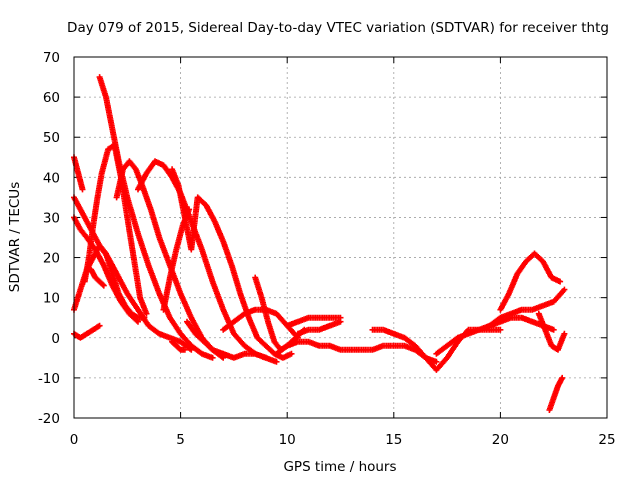 The width and height of the screenshot is (640, 480). What do you see at coordinates (51, 218) in the screenshot?
I see `y-tick-label: 30` at bounding box center [51, 218].